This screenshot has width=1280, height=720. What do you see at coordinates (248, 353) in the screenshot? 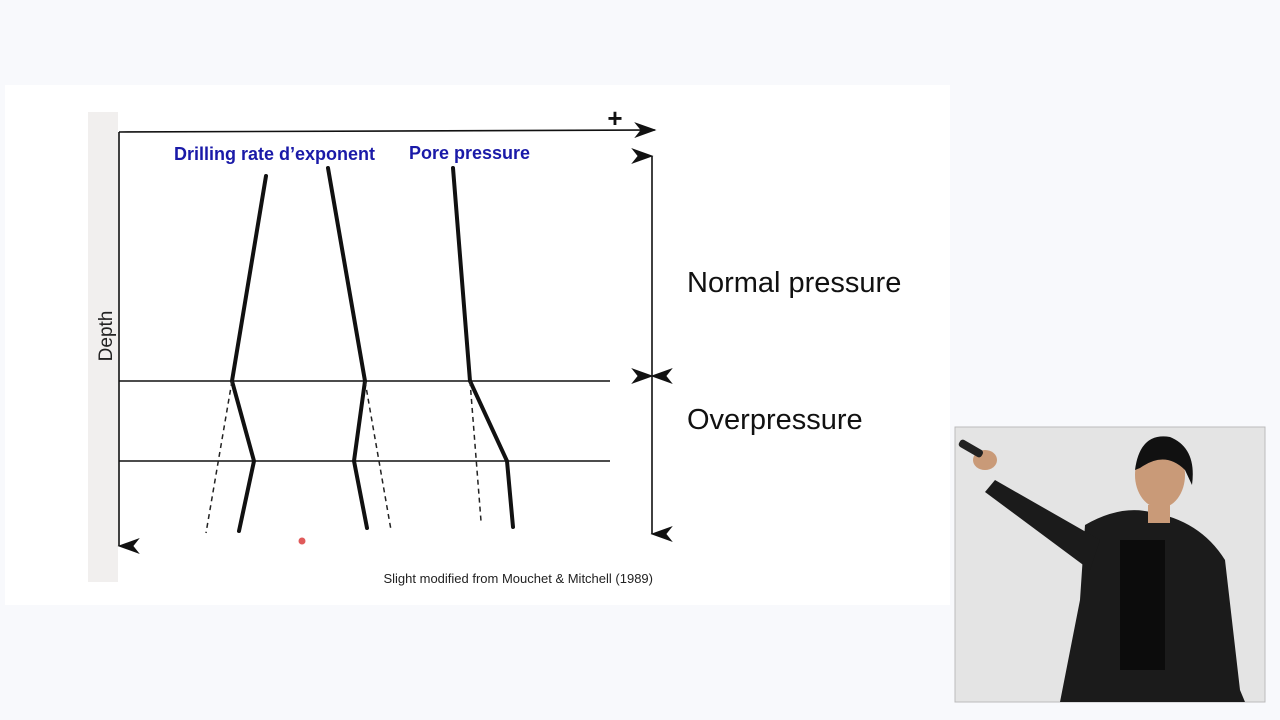
I see `drilling-rate-curve` at bounding box center [248, 353].